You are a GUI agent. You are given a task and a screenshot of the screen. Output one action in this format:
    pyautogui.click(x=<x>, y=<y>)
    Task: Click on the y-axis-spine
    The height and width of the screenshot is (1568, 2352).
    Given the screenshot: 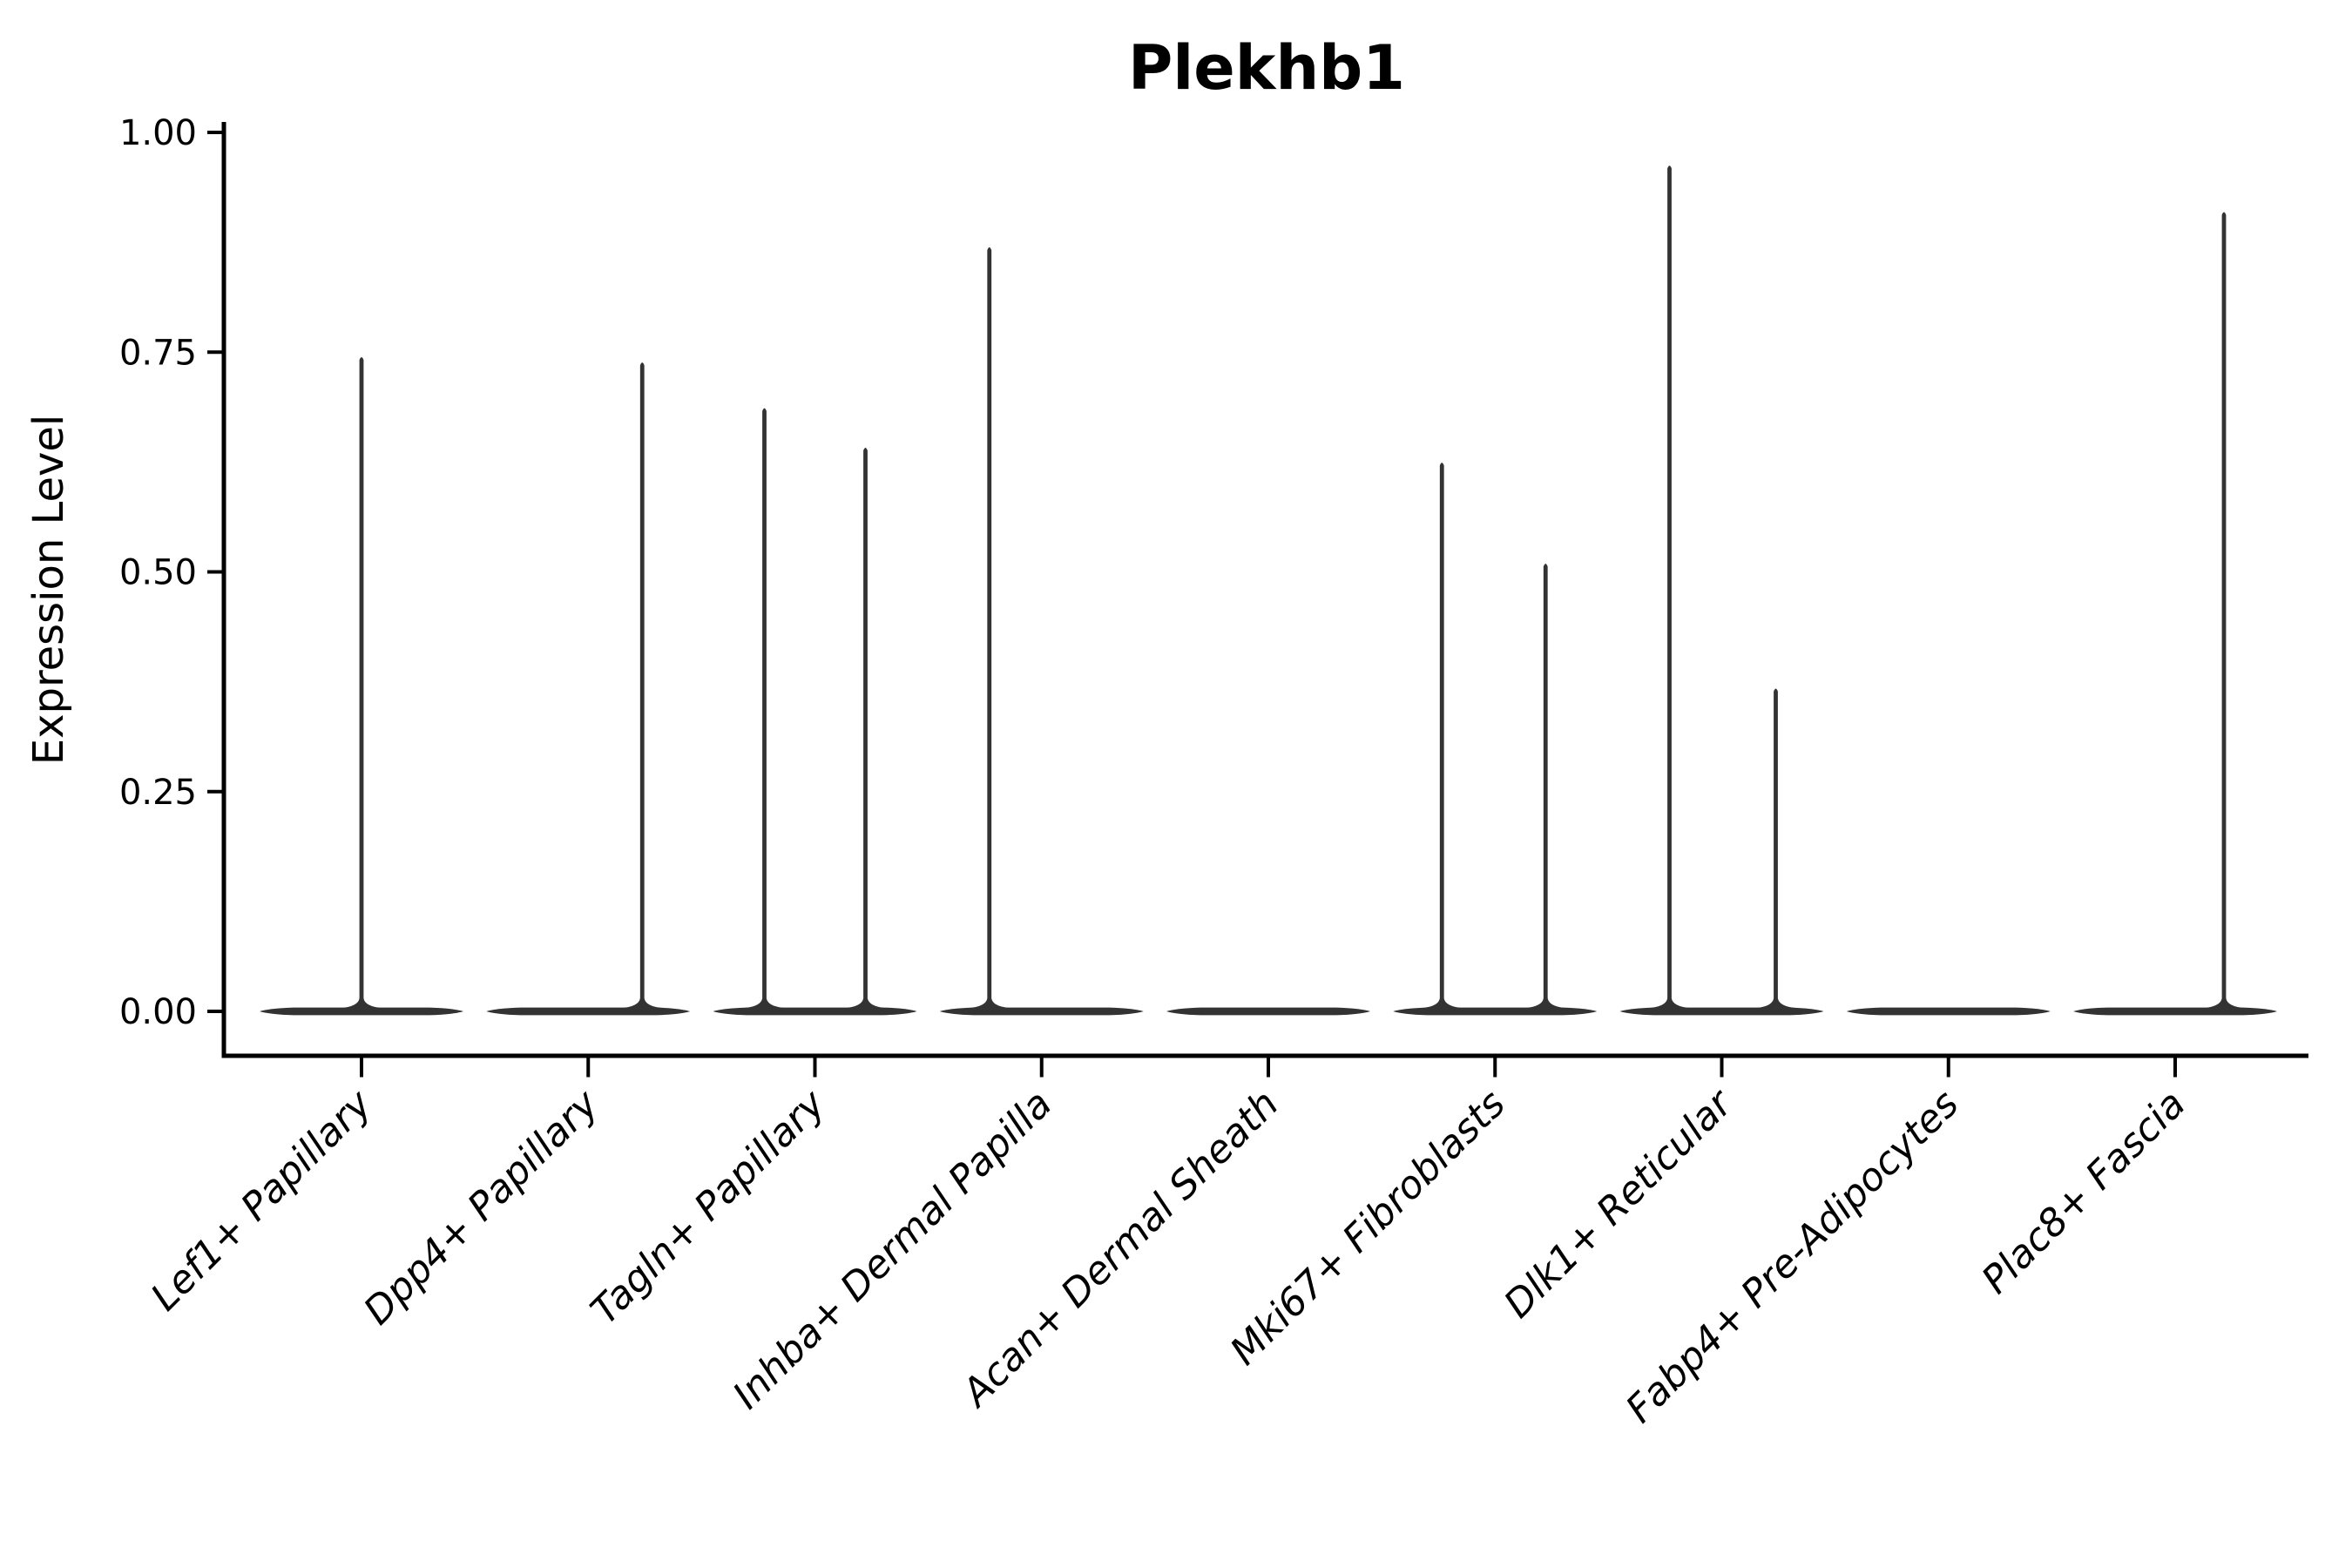 What is the action you would take?
    pyautogui.click(x=223, y=590)
    